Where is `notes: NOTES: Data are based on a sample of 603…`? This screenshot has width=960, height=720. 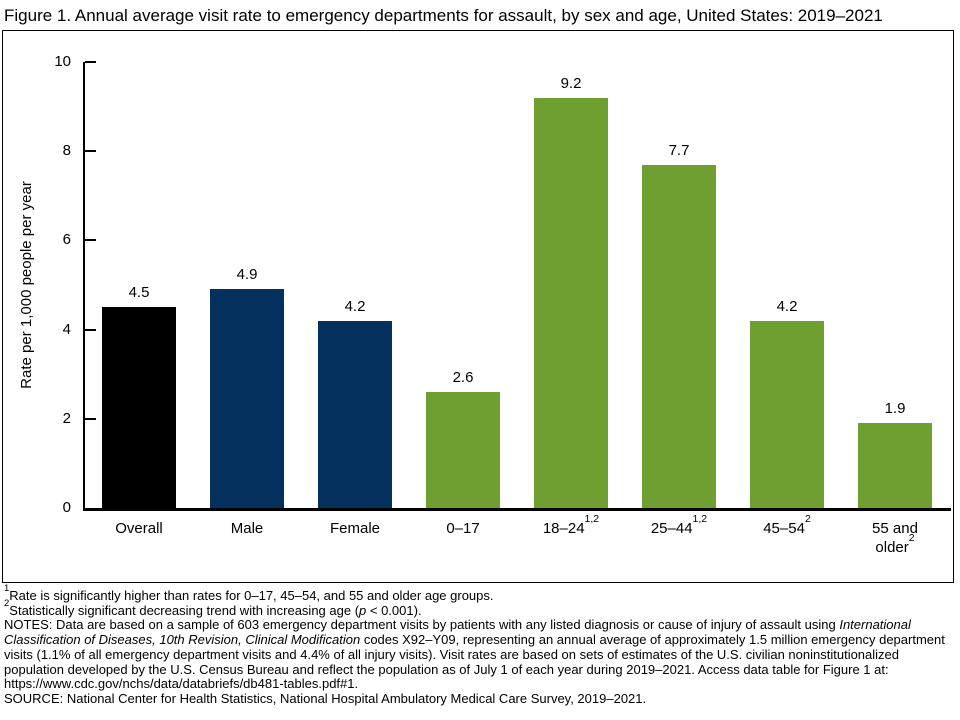
notes: NOTES: Data are based on a sample of 603… is located at coordinates (479, 655).